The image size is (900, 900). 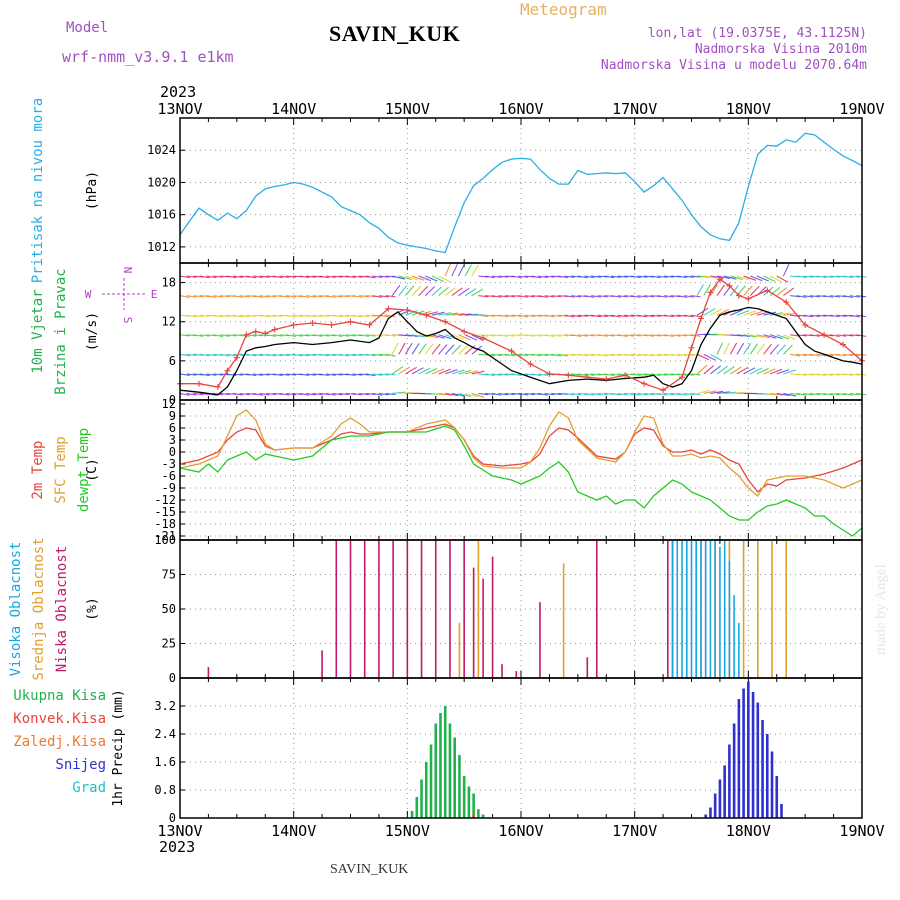 I want to click on y-tick-label: -9, so click(x=169, y=488).